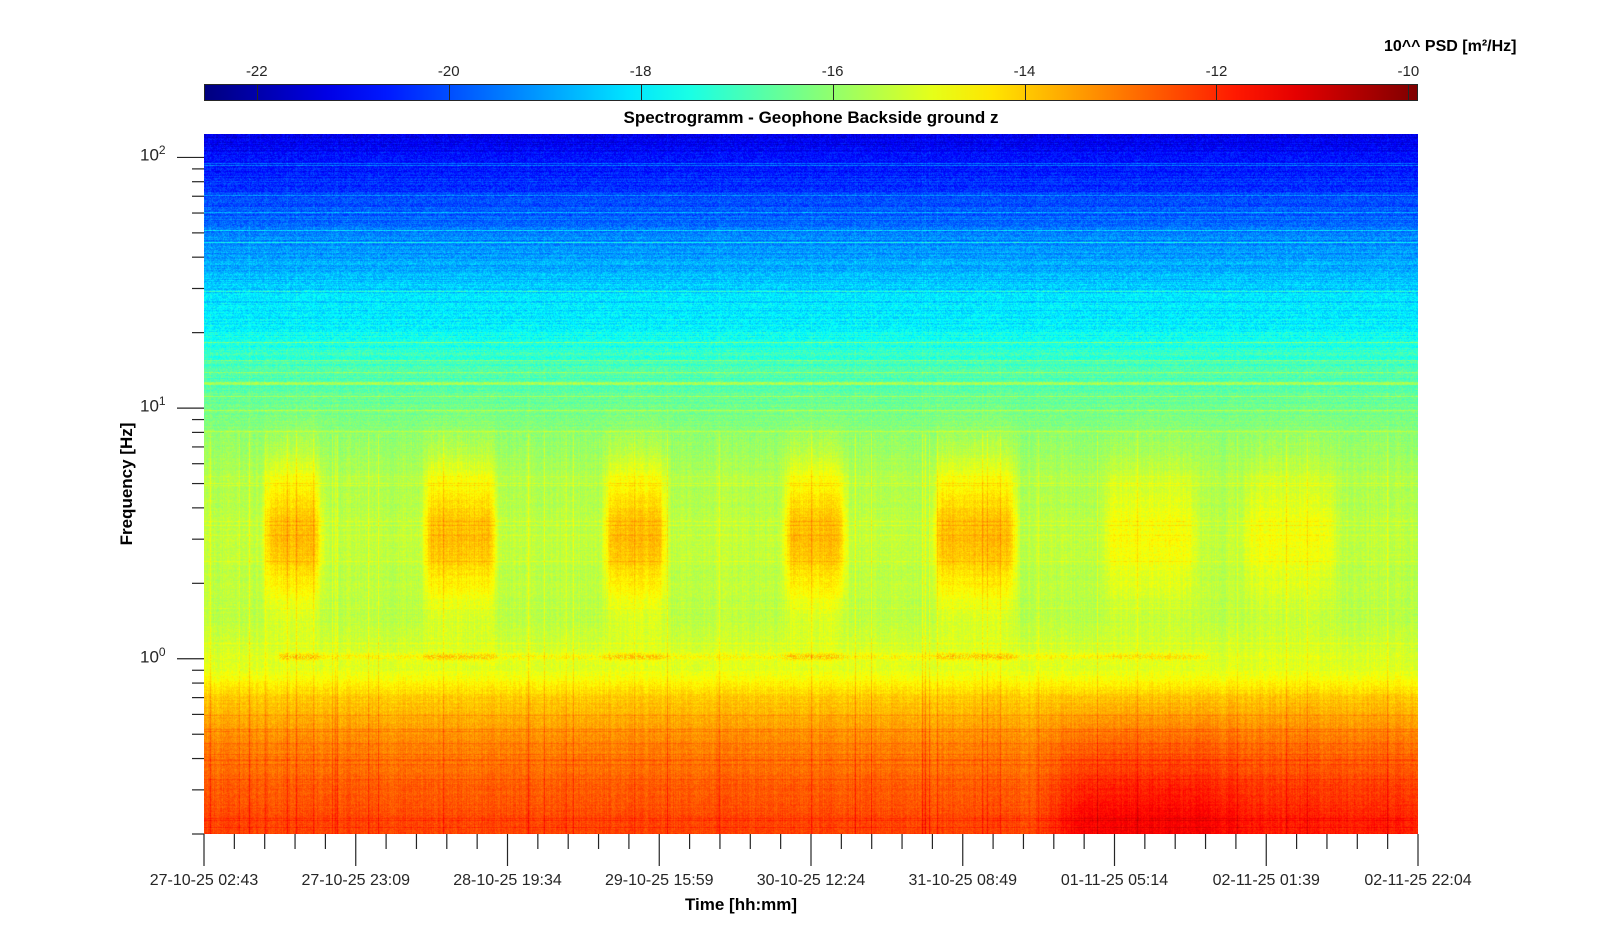  I want to click on y-tick-exponent: 0, so click(162, 651).